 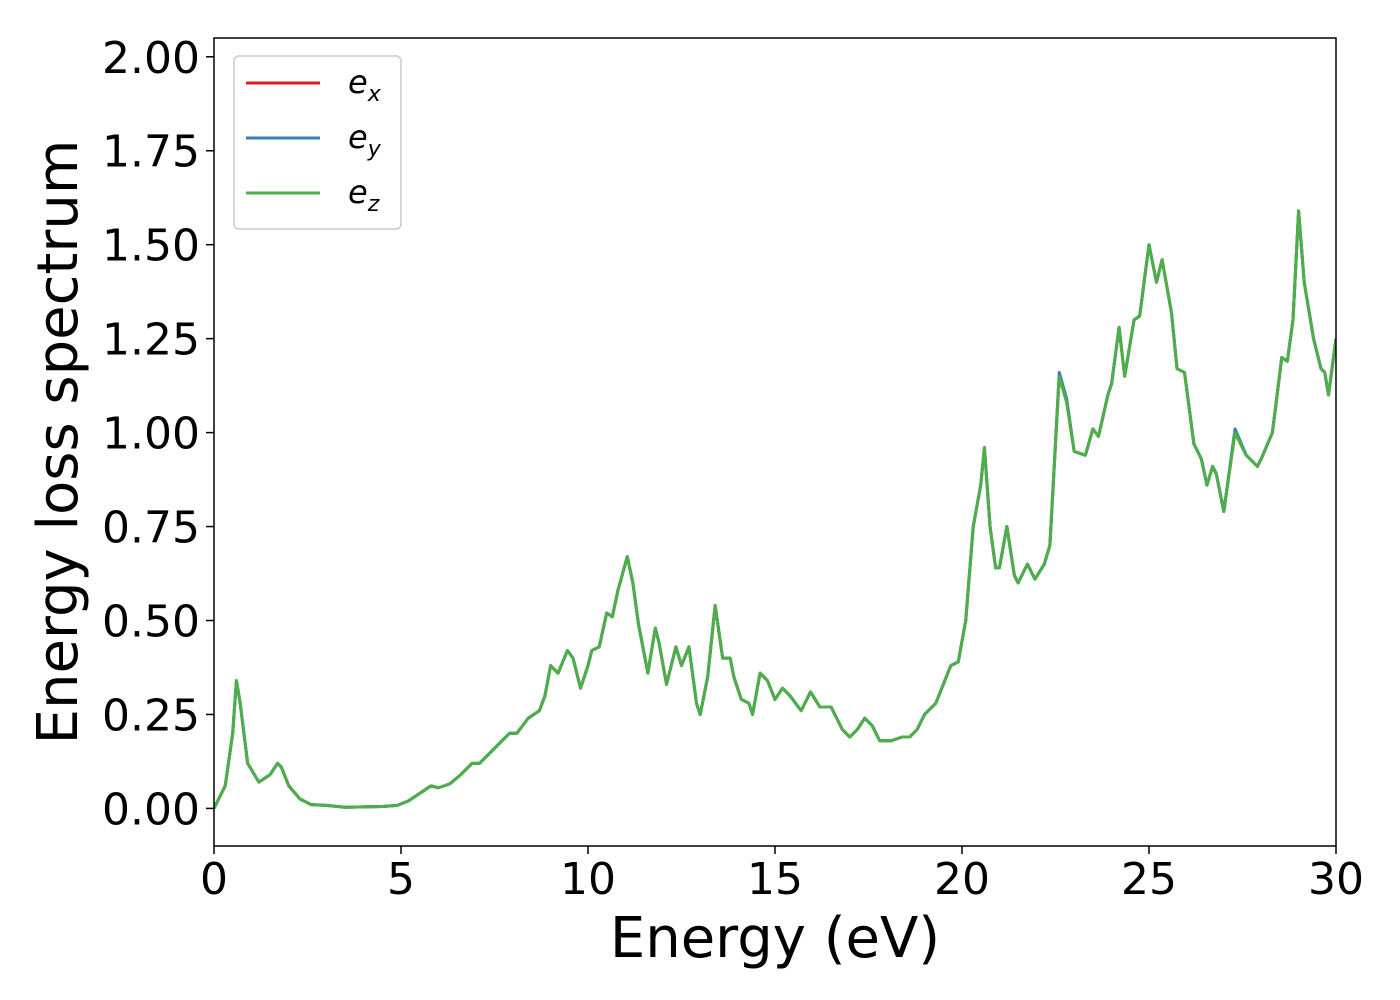 I want to click on y-tick-label: 2.00, so click(x=151, y=58).